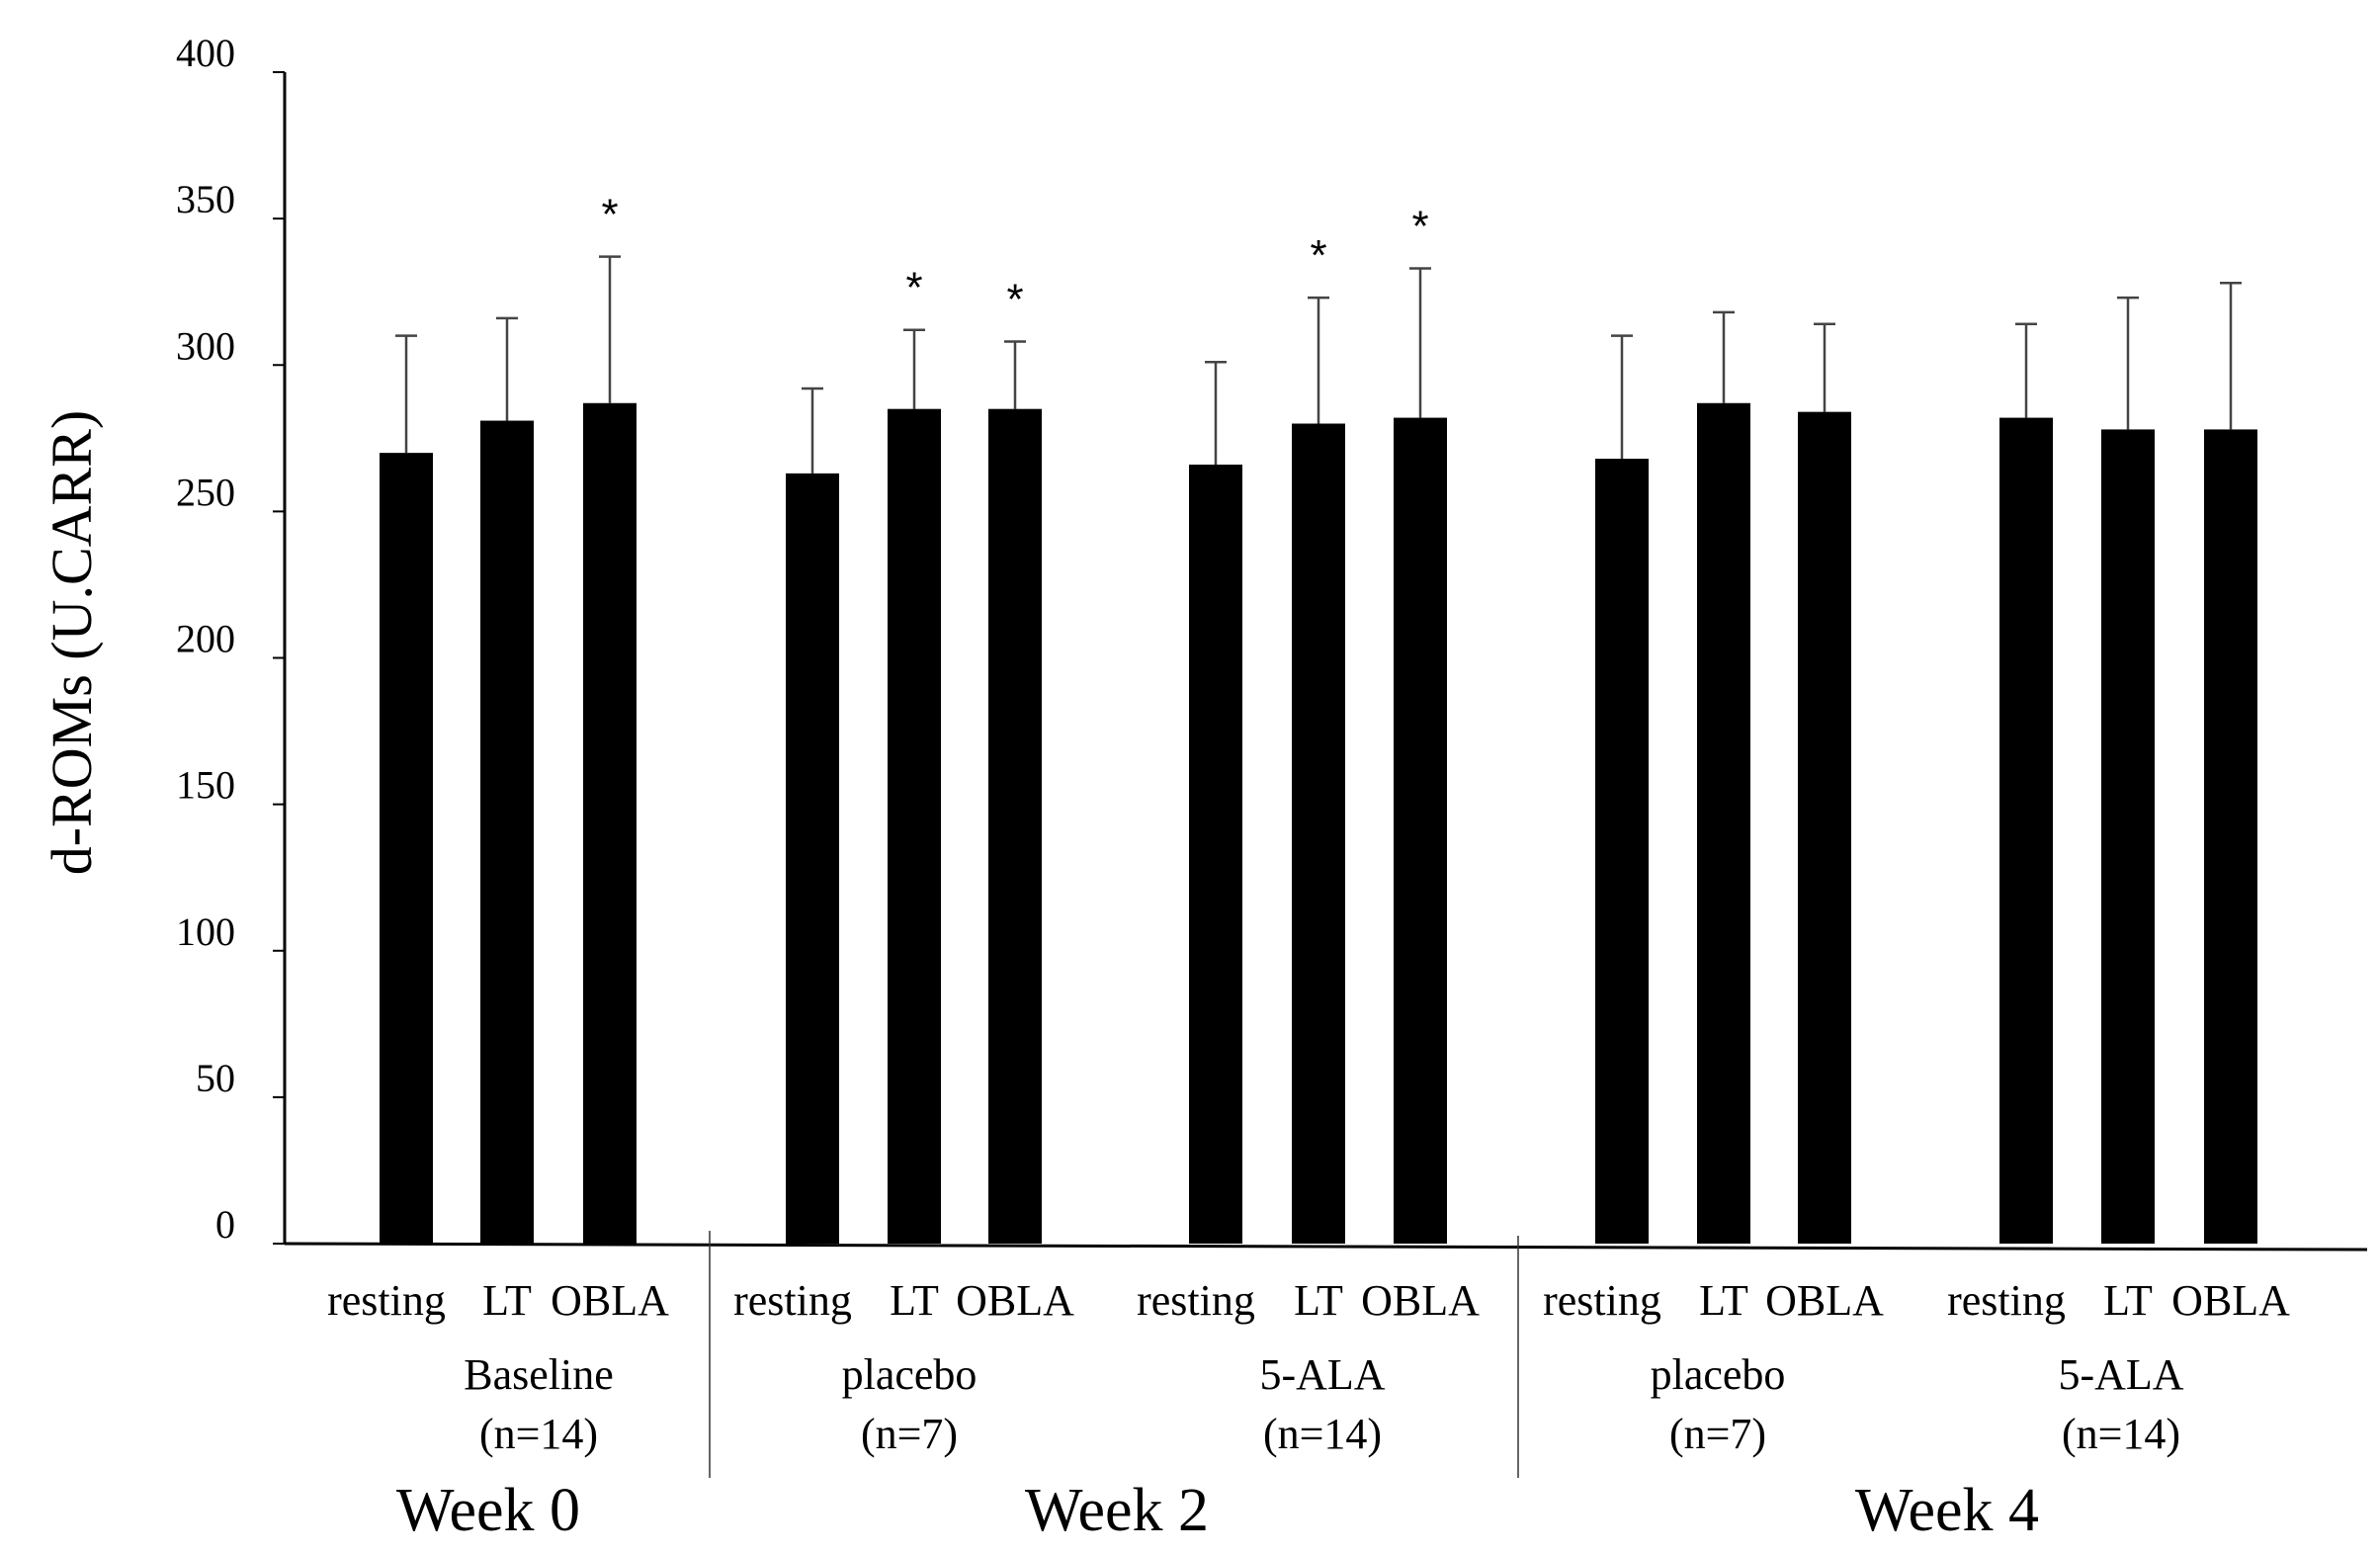 The width and height of the screenshot is (2380, 1556). Describe the element at coordinates (225, 1224) in the screenshot. I see `y-tick-label: 0` at that location.